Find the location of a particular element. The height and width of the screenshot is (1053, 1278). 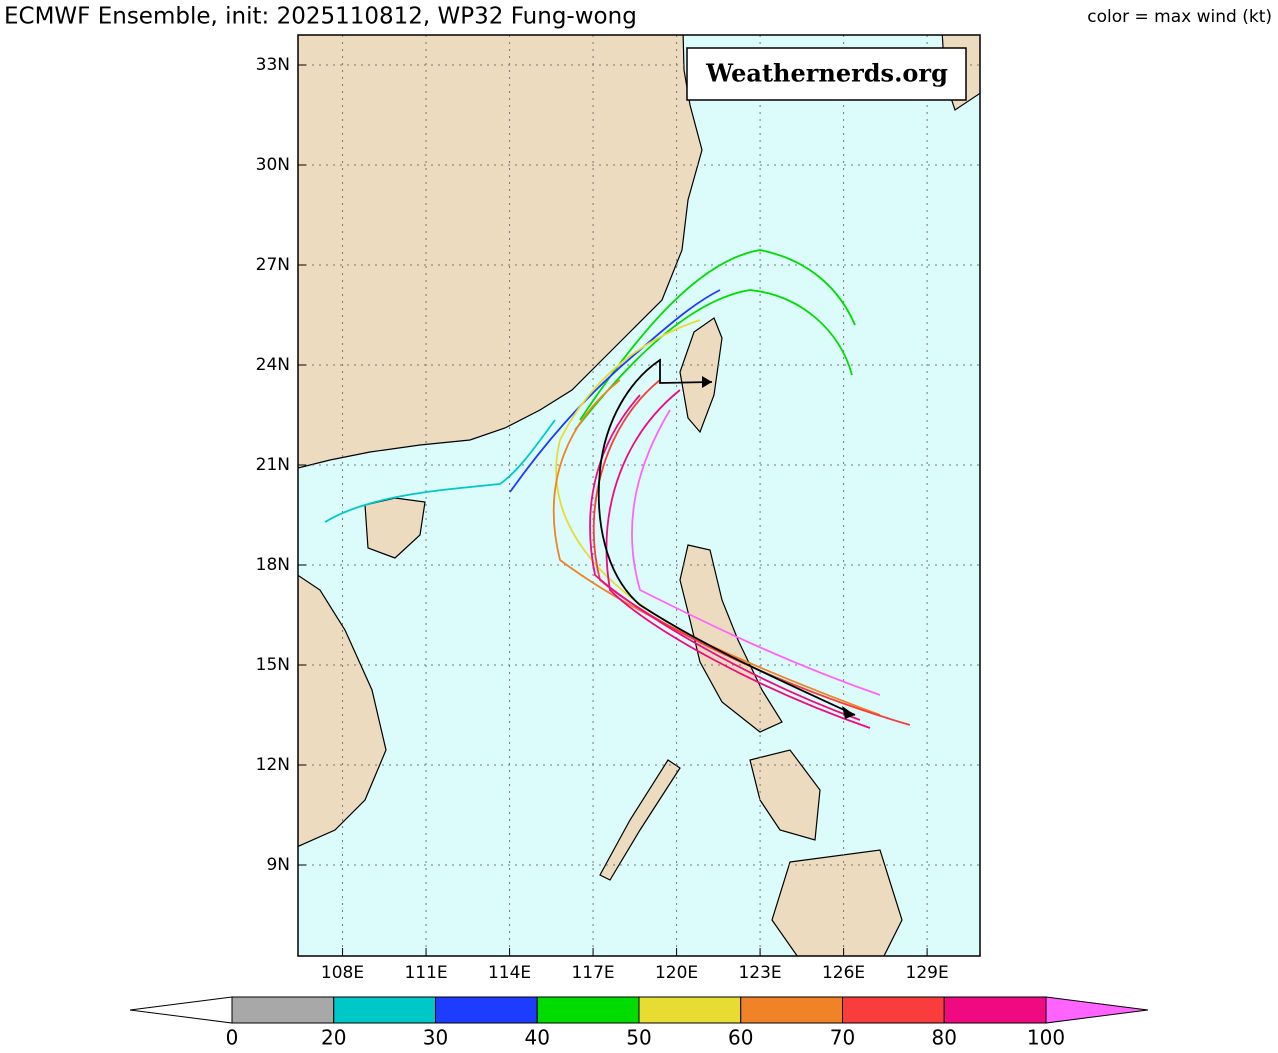

y-tick-label: 9N is located at coordinates (278, 865).